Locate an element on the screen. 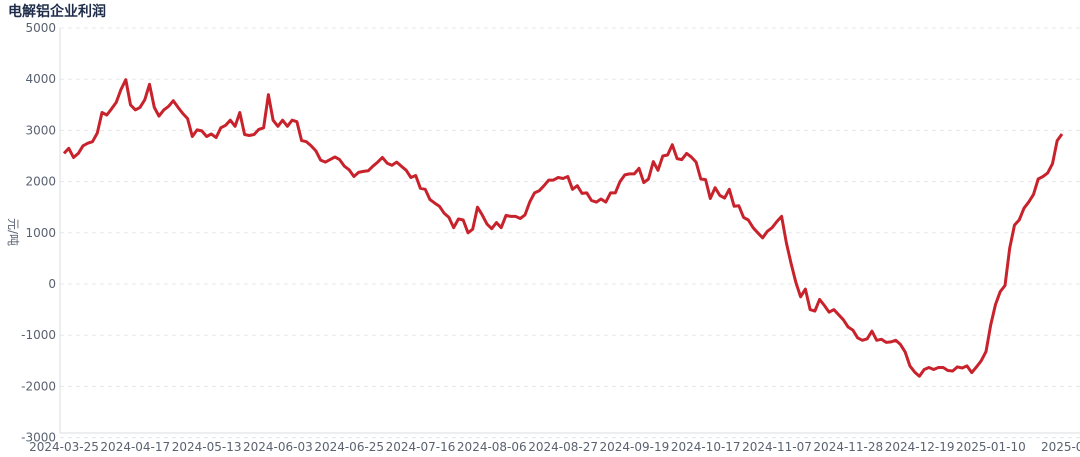 This screenshot has height=457, width=1080. y-tick-label: 2000 is located at coordinates (40, 182).